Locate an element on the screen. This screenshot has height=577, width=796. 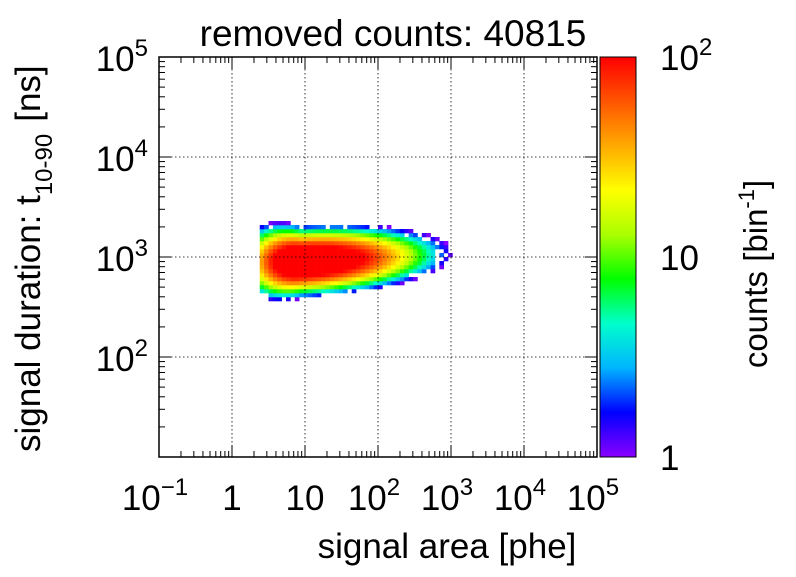
y-tick-label: 104 is located at coordinates (122, 157).